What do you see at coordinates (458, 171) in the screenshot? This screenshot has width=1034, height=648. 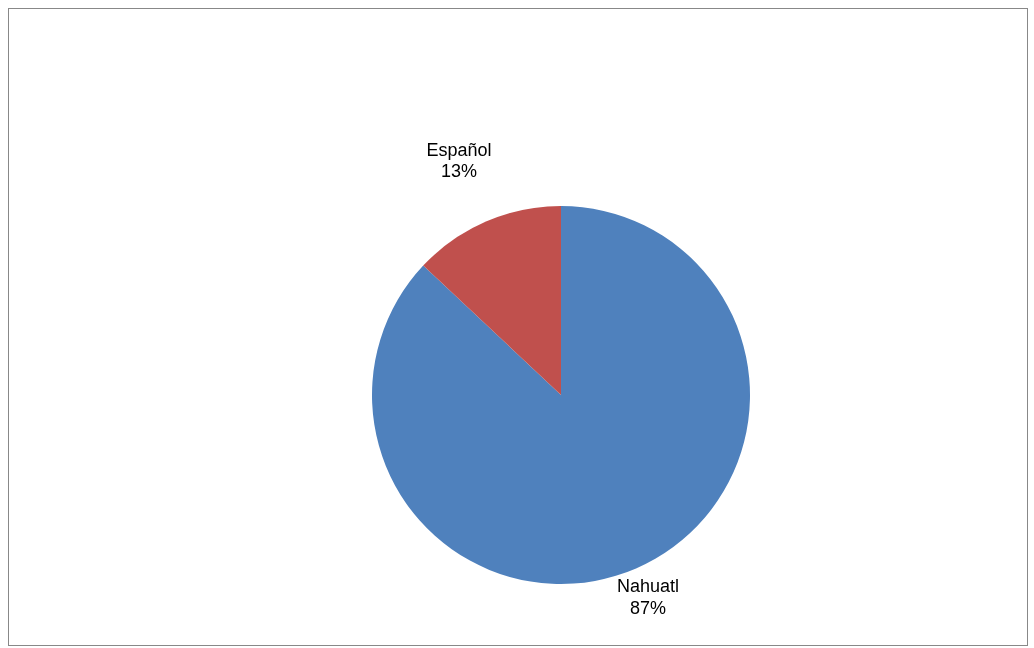 I see `data-label: 13%` at bounding box center [458, 171].